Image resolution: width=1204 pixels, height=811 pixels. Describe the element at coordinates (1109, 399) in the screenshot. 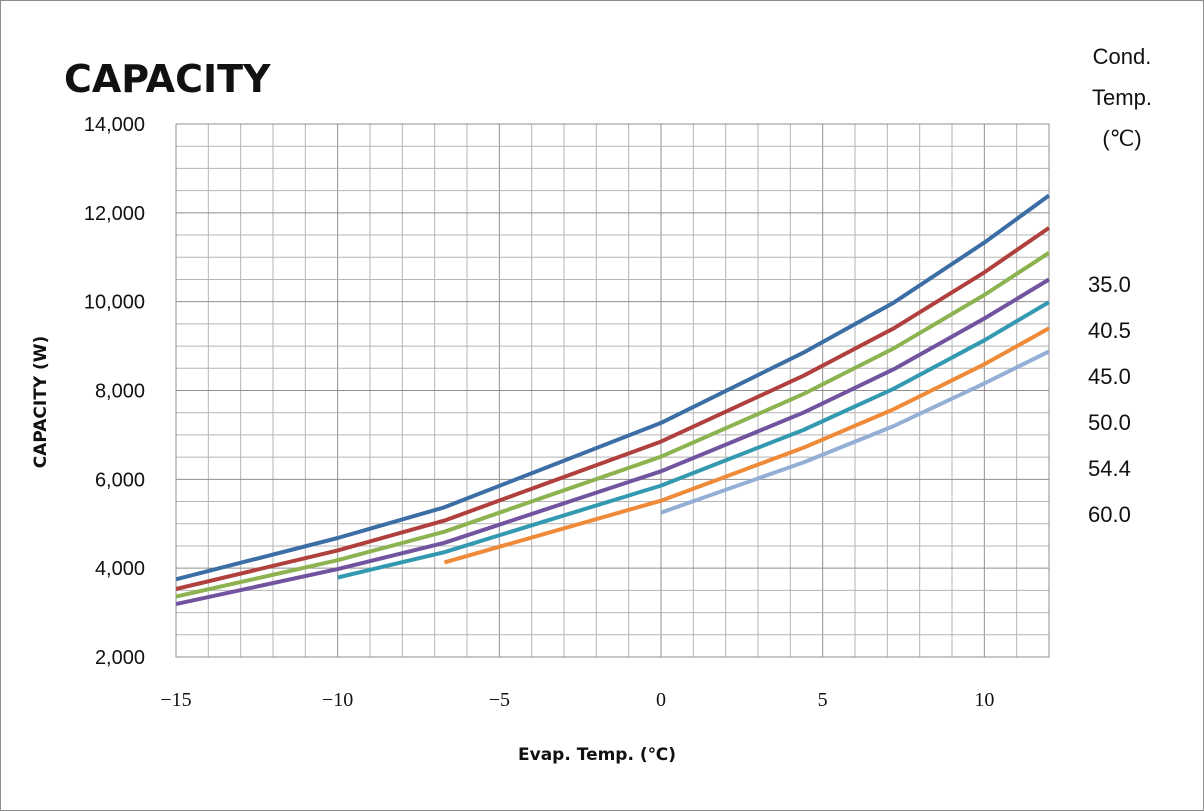

I see `legend-items: 35.0 40.5 45.0 50.0 54.4 60.0` at that location.